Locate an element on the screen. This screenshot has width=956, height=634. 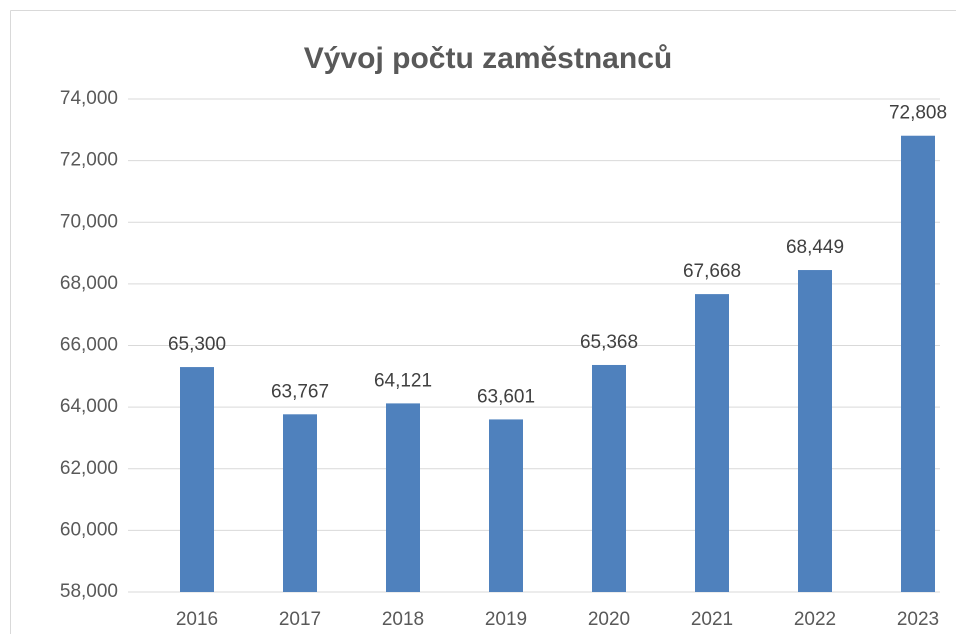
x-tick-label: 2023 is located at coordinates (918, 619).